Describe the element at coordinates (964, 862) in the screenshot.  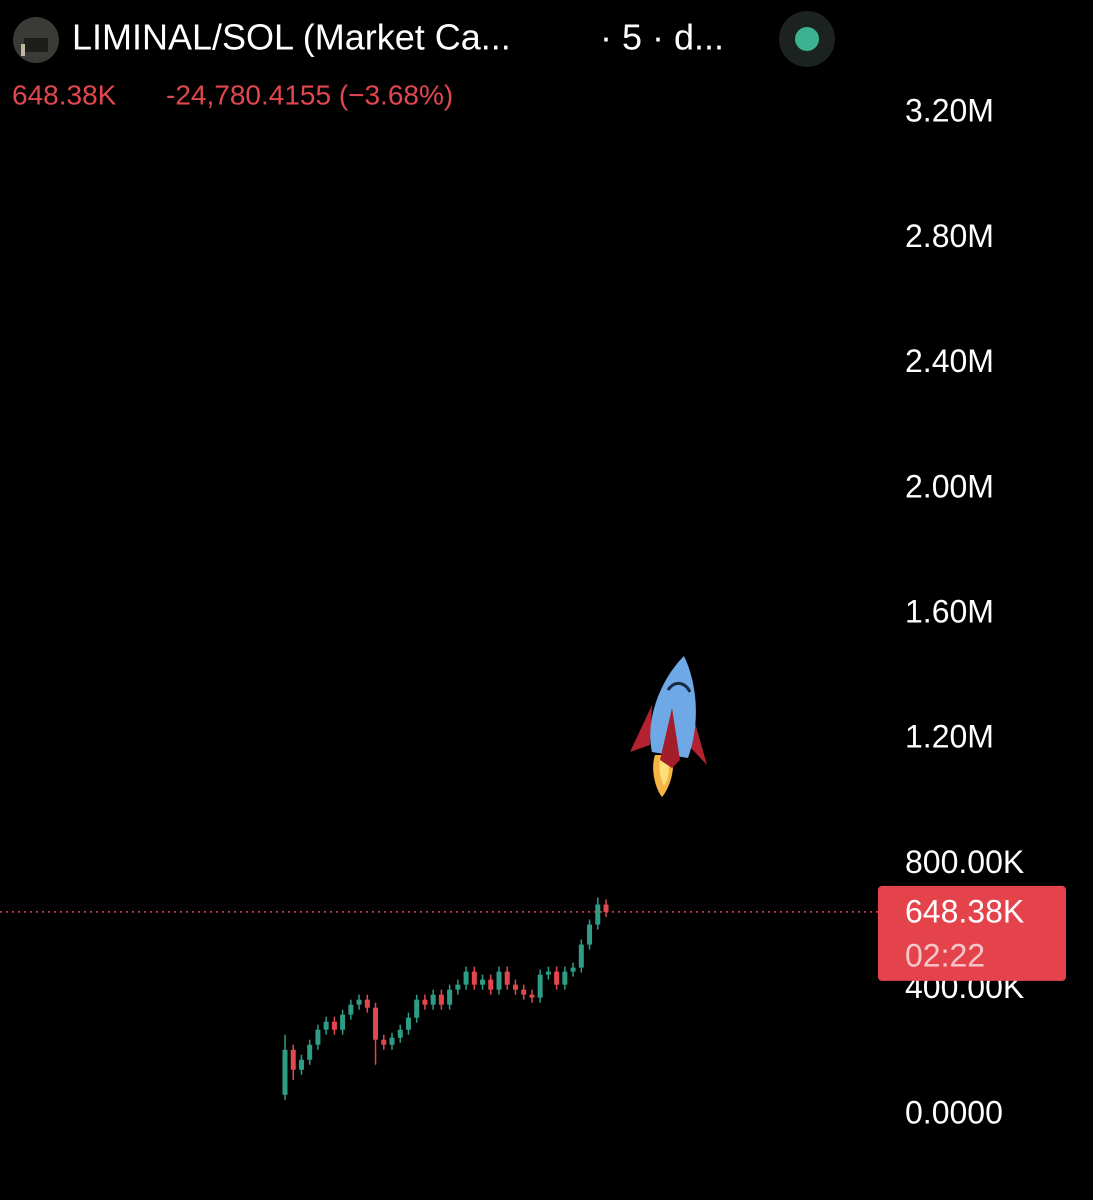
I see `y-tick-label: 800.00K` at that location.